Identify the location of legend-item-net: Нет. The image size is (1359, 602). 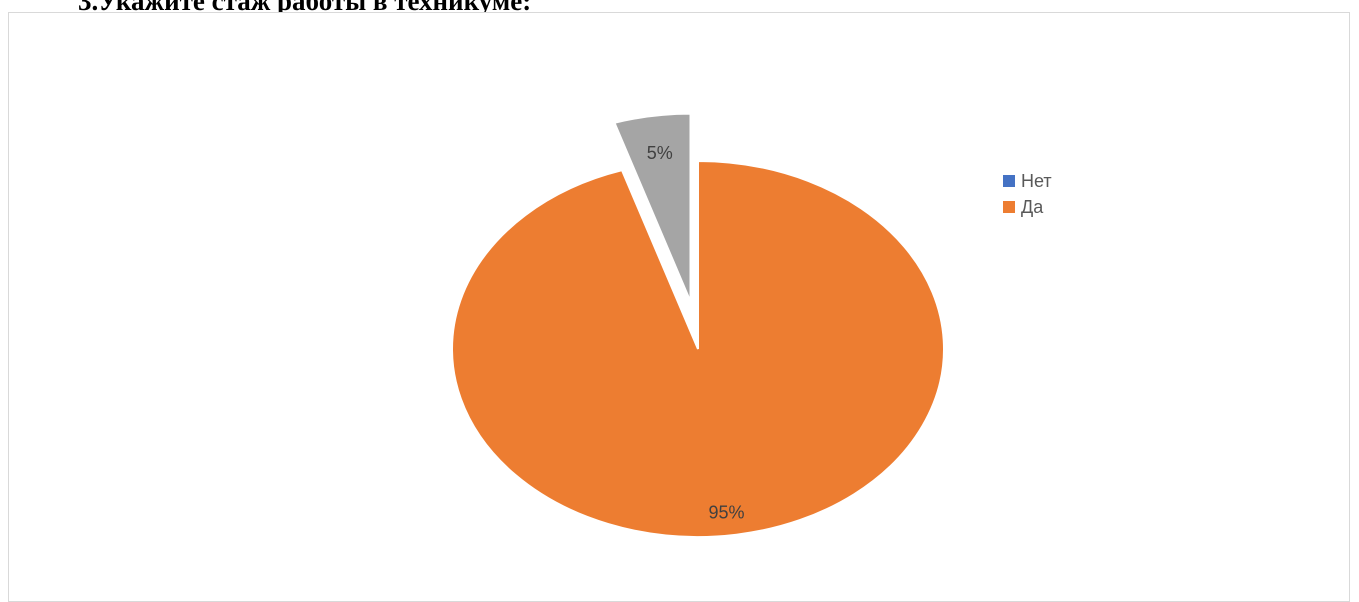
(1027, 181).